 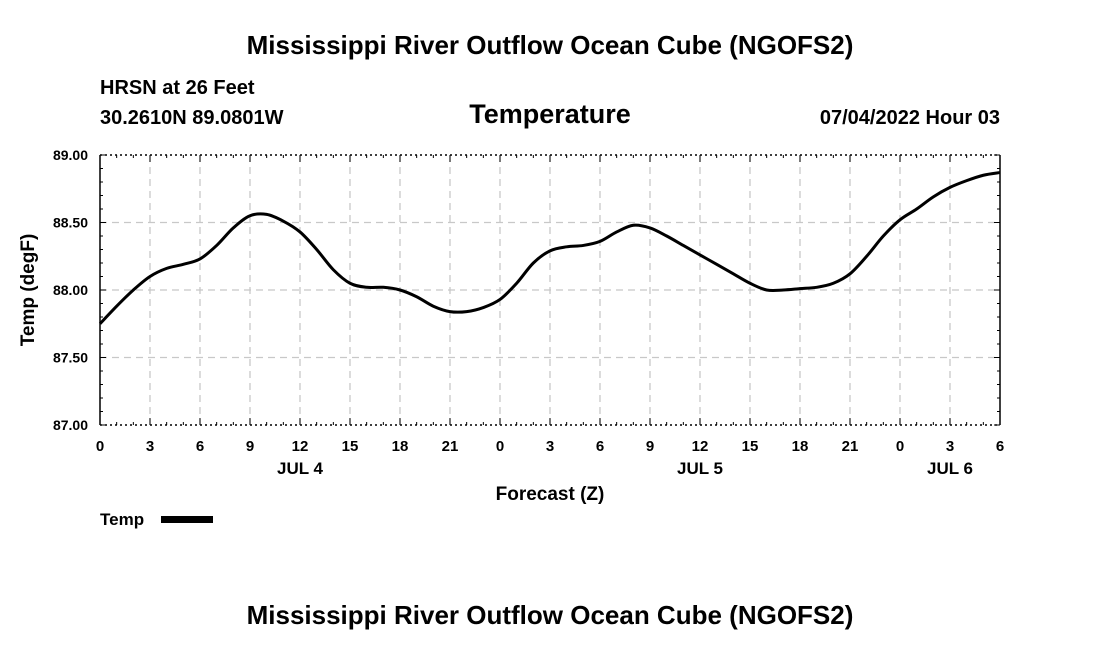 I want to click on y-axis-label: Temp (degF), so click(x=28, y=290).